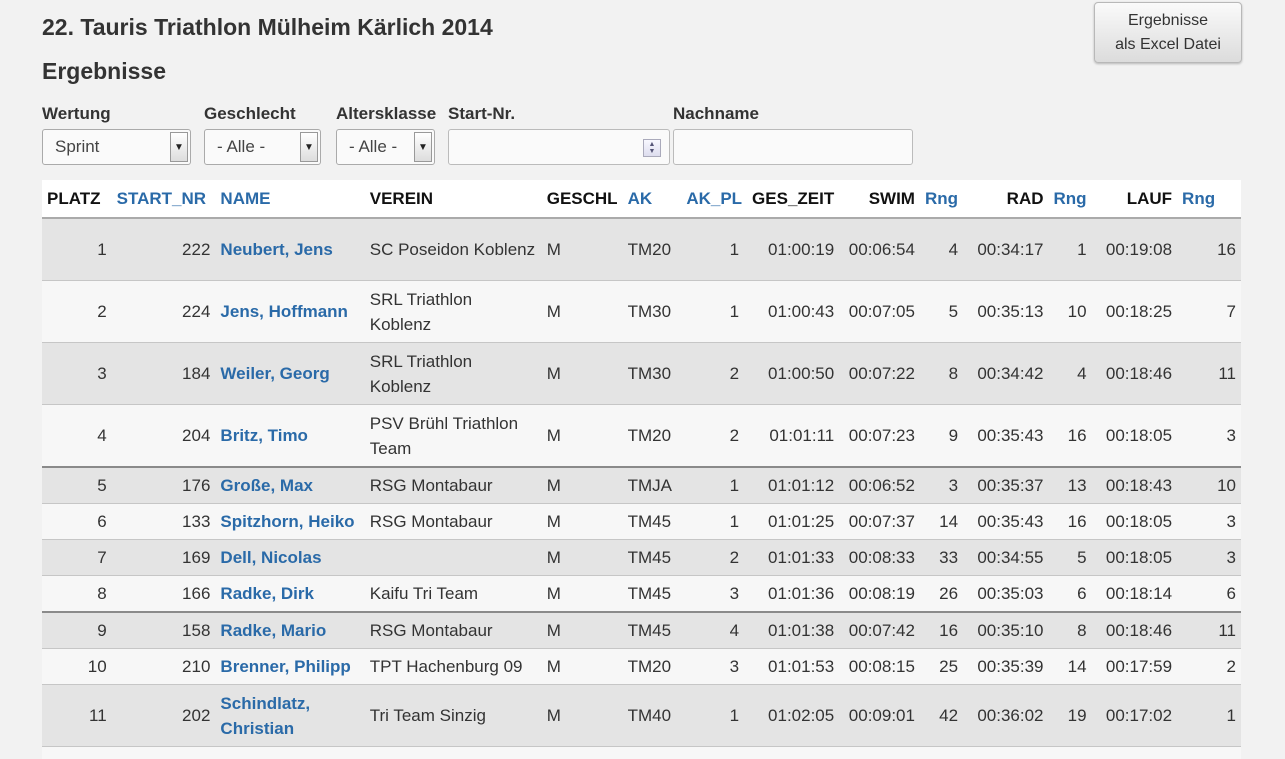  What do you see at coordinates (1070, 374) in the screenshot?
I see `cell-rad-rng: 4` at bounding box center [1070, 374].